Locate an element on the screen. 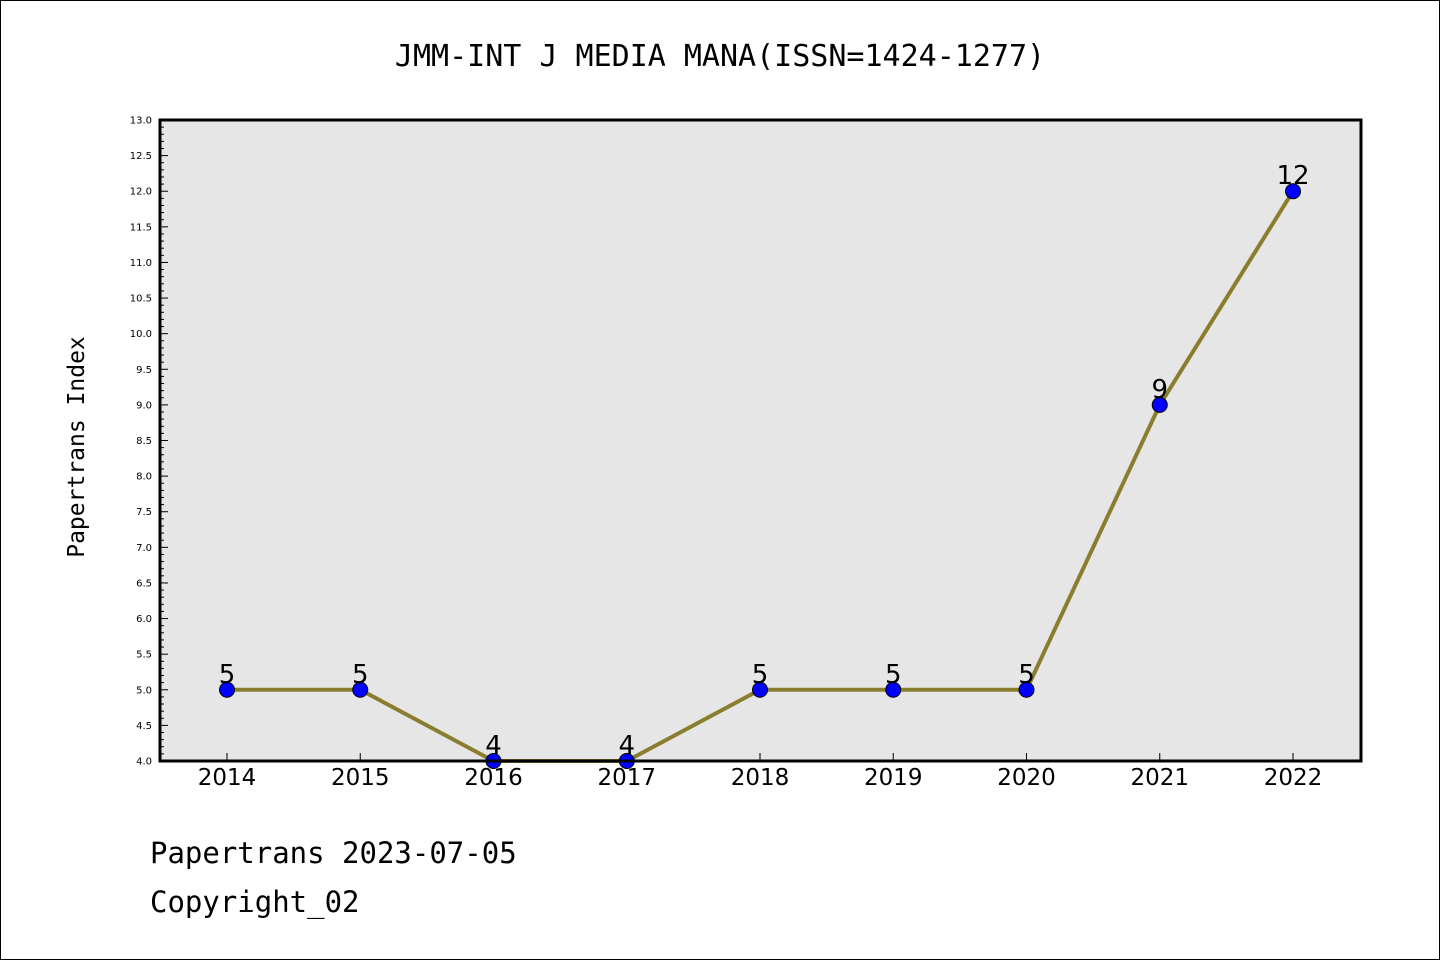 Image resolution: width=1440 pixels, height=960 pixels. y-tick-label: 9.5 is located at coordinates (144, 370).